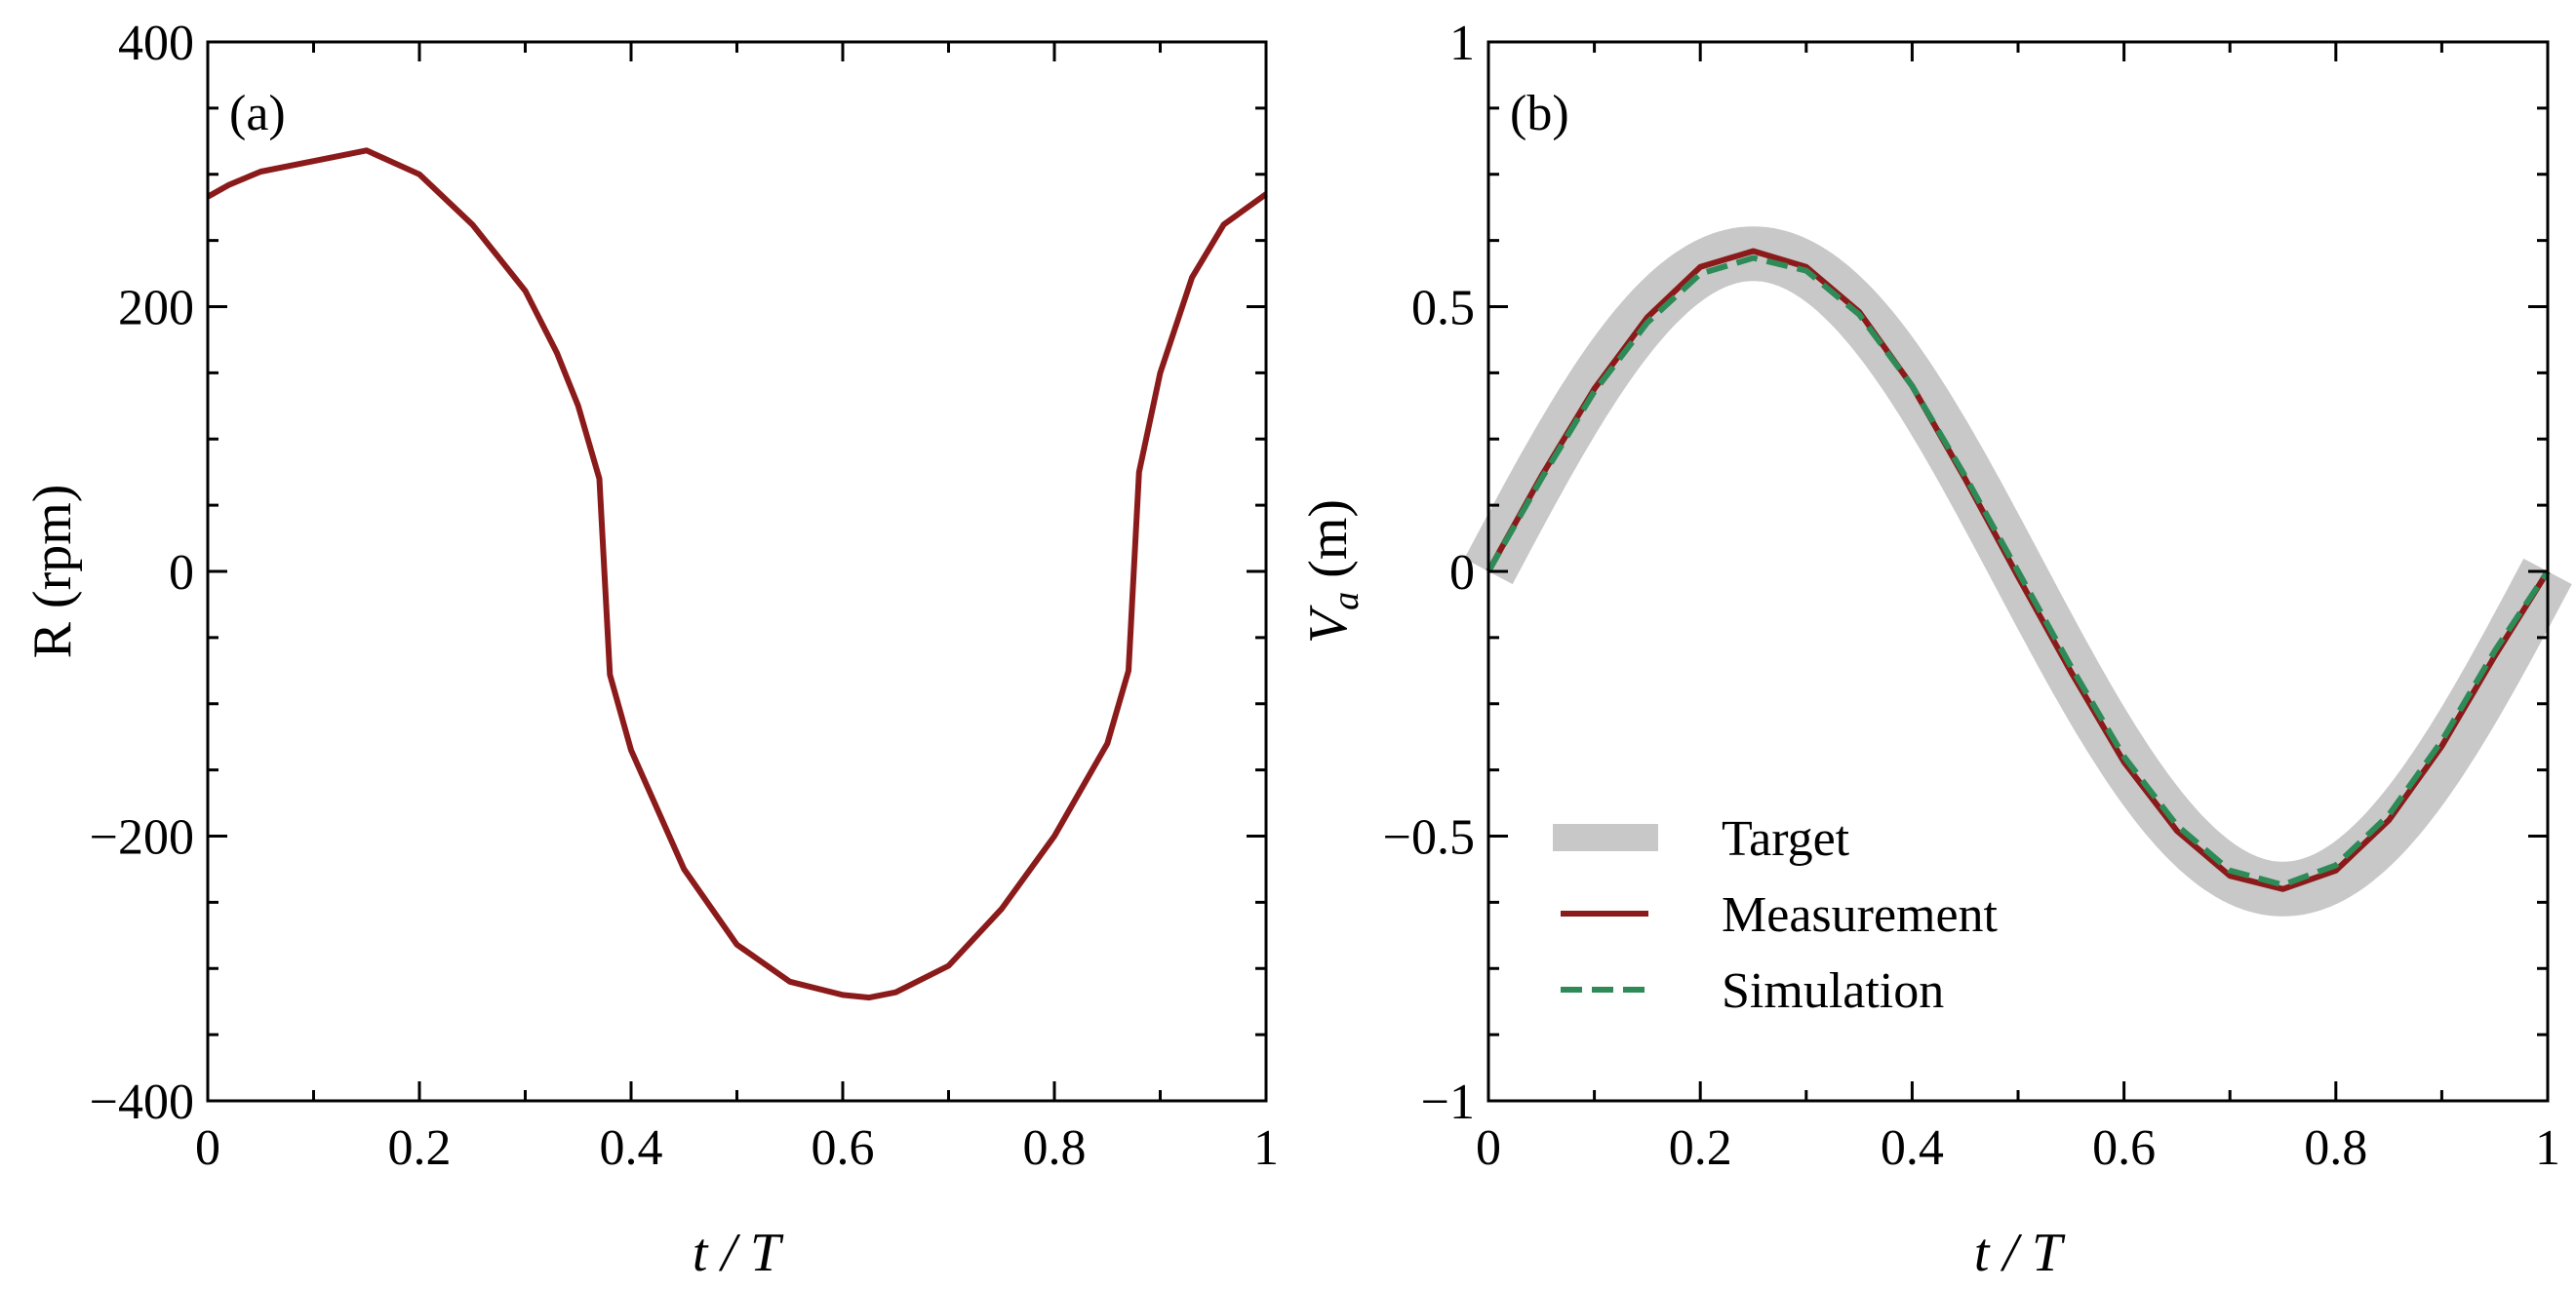  I want to click on panel-b-legend: Target Measurement Simulation, so click(1776, 915).